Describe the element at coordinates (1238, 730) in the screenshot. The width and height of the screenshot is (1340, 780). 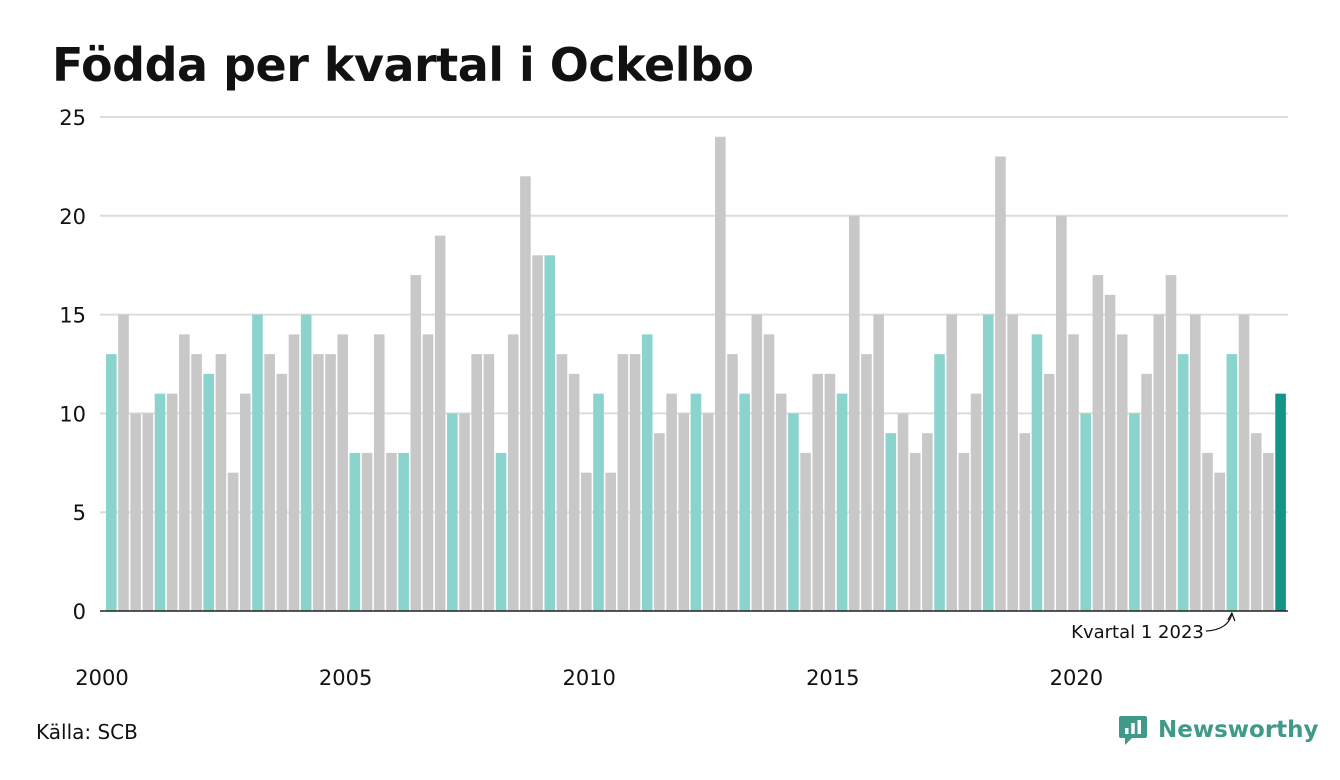
I see `brand-name: Newsworthy` at that location.